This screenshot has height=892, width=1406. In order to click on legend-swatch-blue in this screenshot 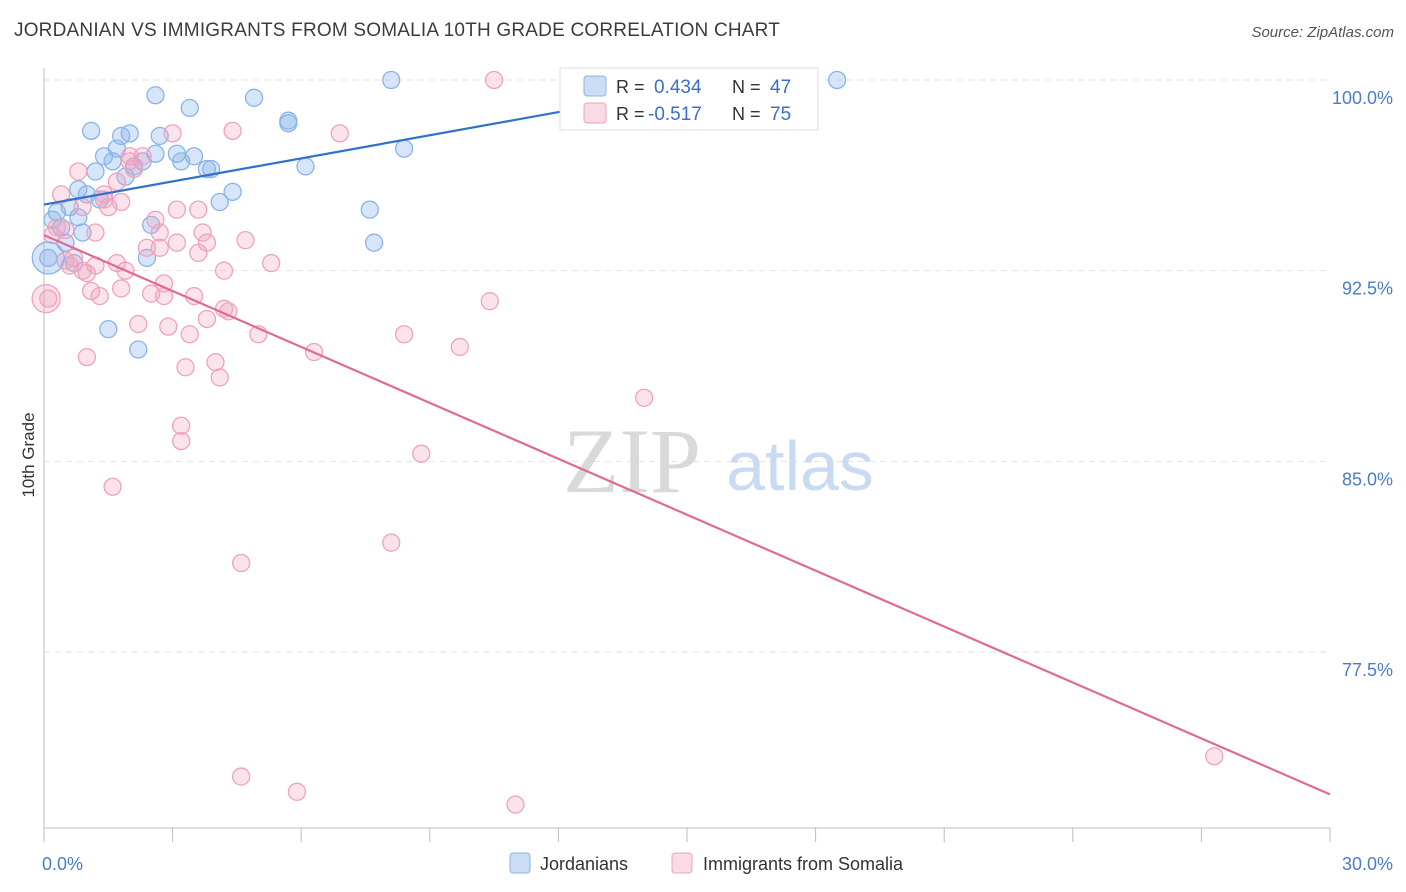, I will do `click(595, 86)`.